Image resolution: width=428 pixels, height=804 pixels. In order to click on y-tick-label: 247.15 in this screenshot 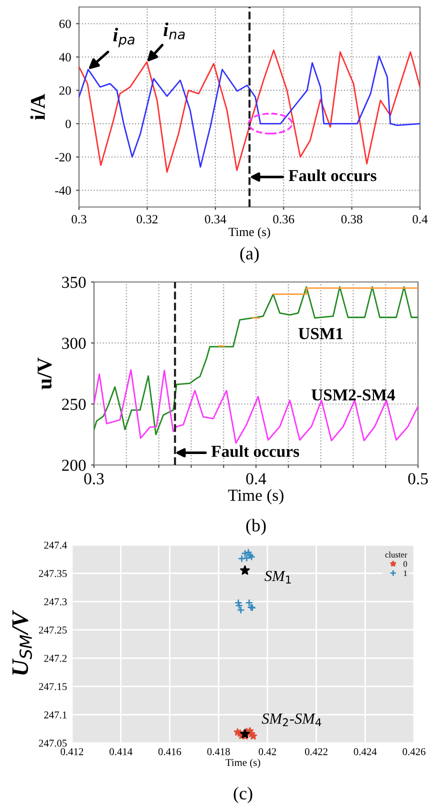, I will do `click(52, 686)`.